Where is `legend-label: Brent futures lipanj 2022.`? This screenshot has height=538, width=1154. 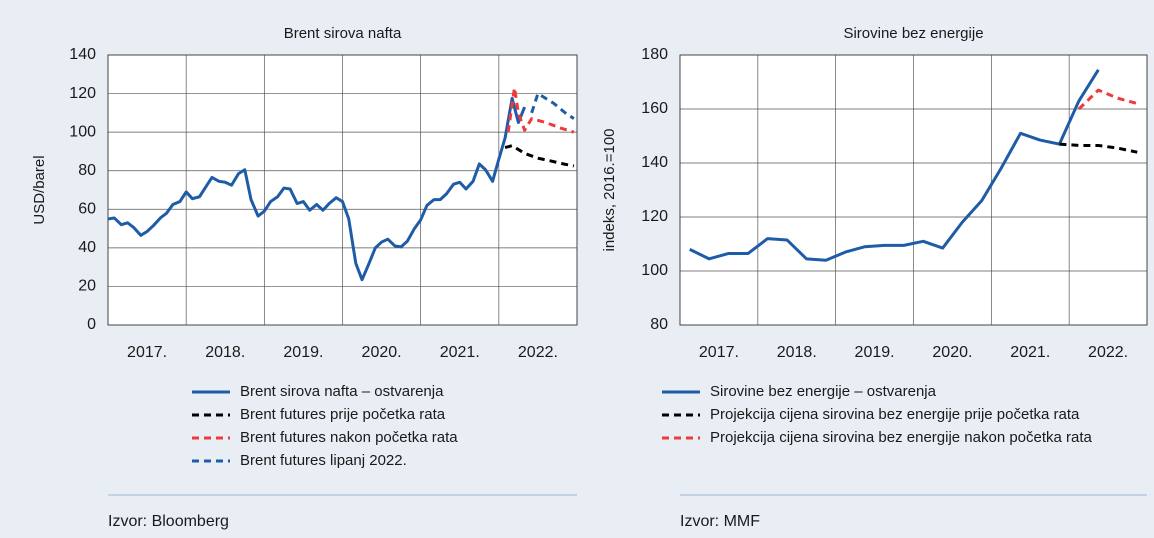 legend-label: Brent futures lipanj 2022. is located at coordinates (323, 460).